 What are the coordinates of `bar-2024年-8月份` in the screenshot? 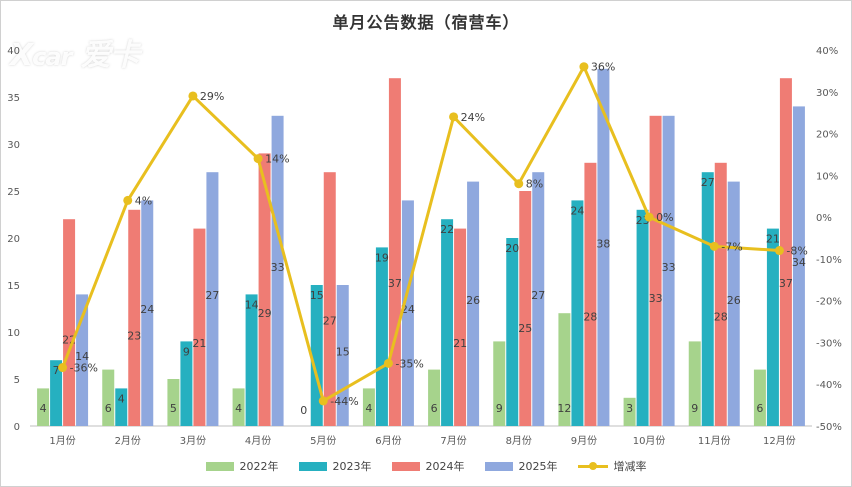 It's located at (525, 308).